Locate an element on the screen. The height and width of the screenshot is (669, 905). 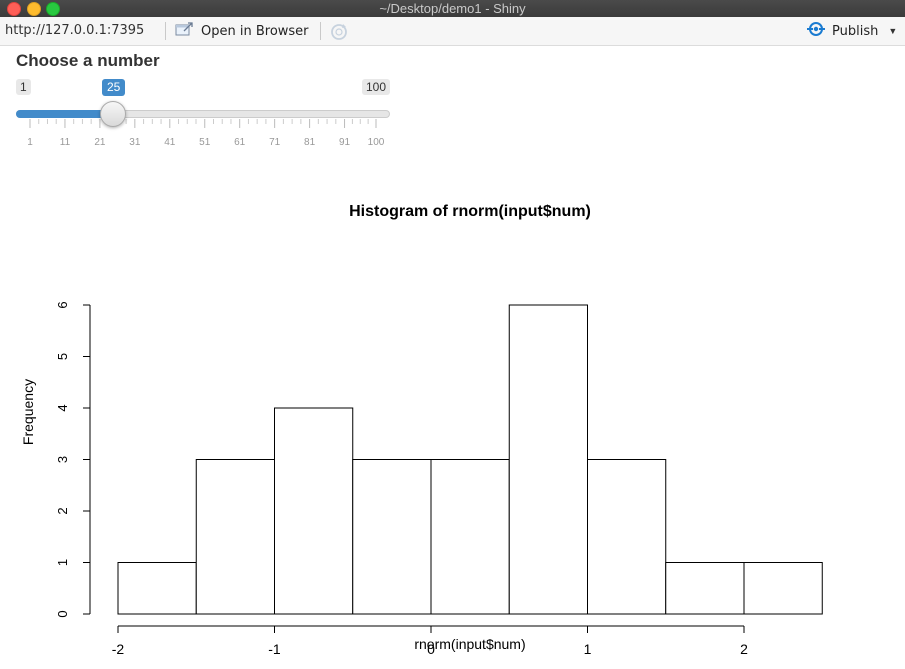
chart-title: Histogram of rnorm(input$num) is located at coordinates (470, 211).